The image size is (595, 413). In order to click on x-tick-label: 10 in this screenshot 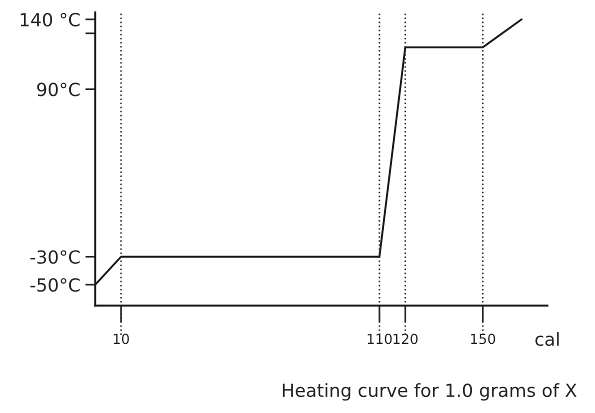, I will do `click(121, 339)`.